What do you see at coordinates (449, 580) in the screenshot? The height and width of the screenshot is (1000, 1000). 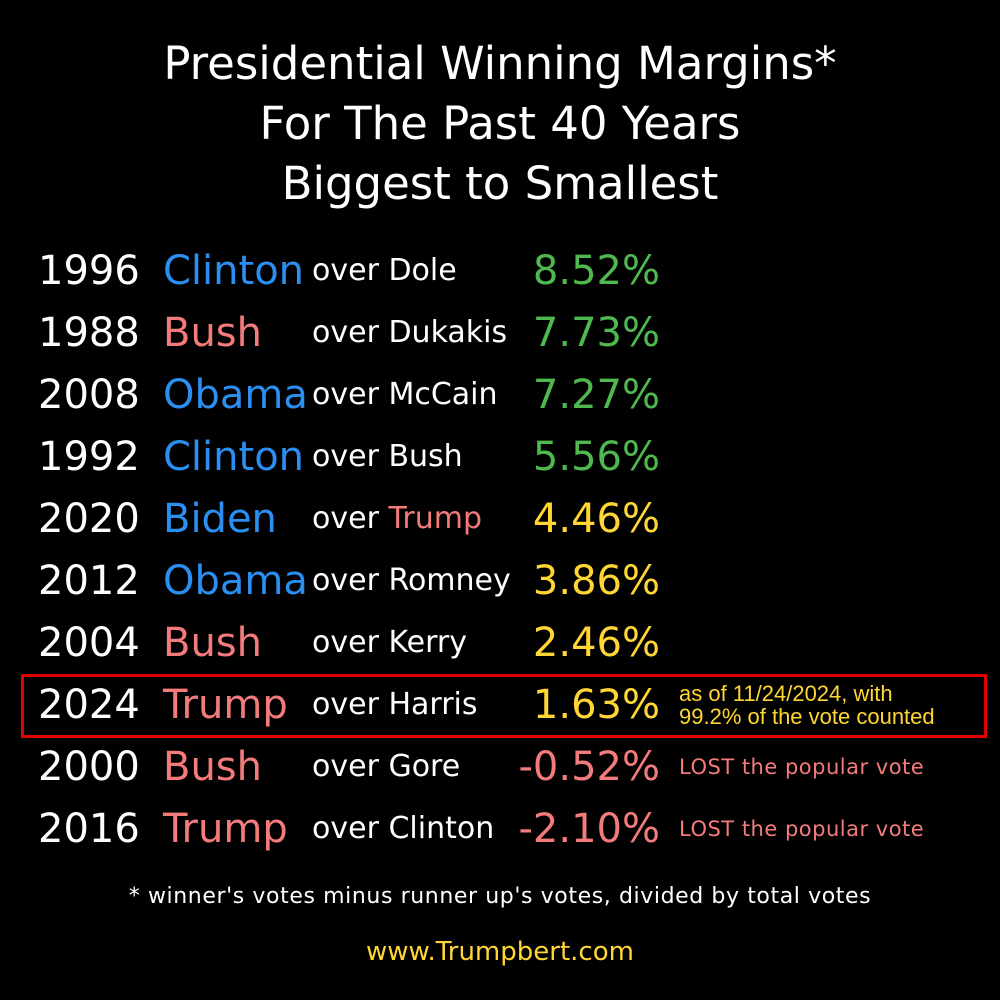 I see `opponent-name: Romney` at bounding box center [449, 580].